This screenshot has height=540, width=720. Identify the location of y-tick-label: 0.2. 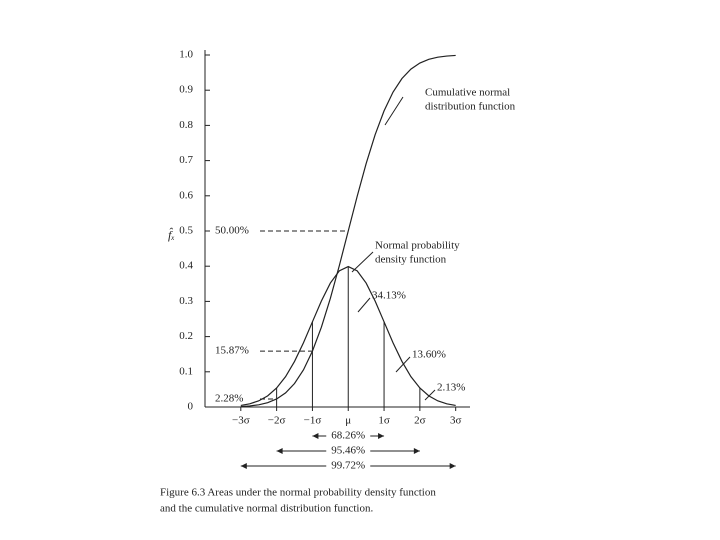
(186, 336).